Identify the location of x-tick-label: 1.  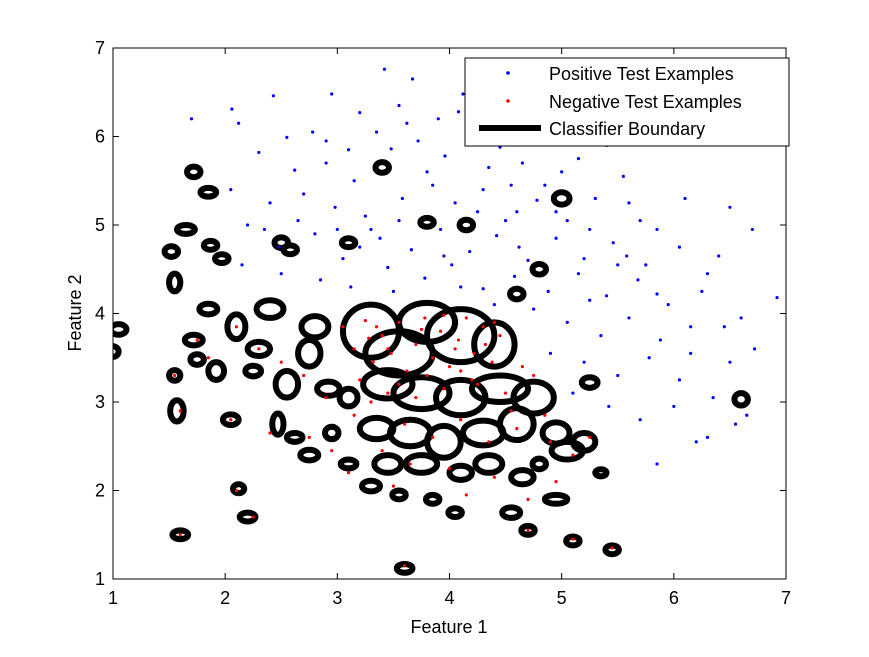
(113, 598).